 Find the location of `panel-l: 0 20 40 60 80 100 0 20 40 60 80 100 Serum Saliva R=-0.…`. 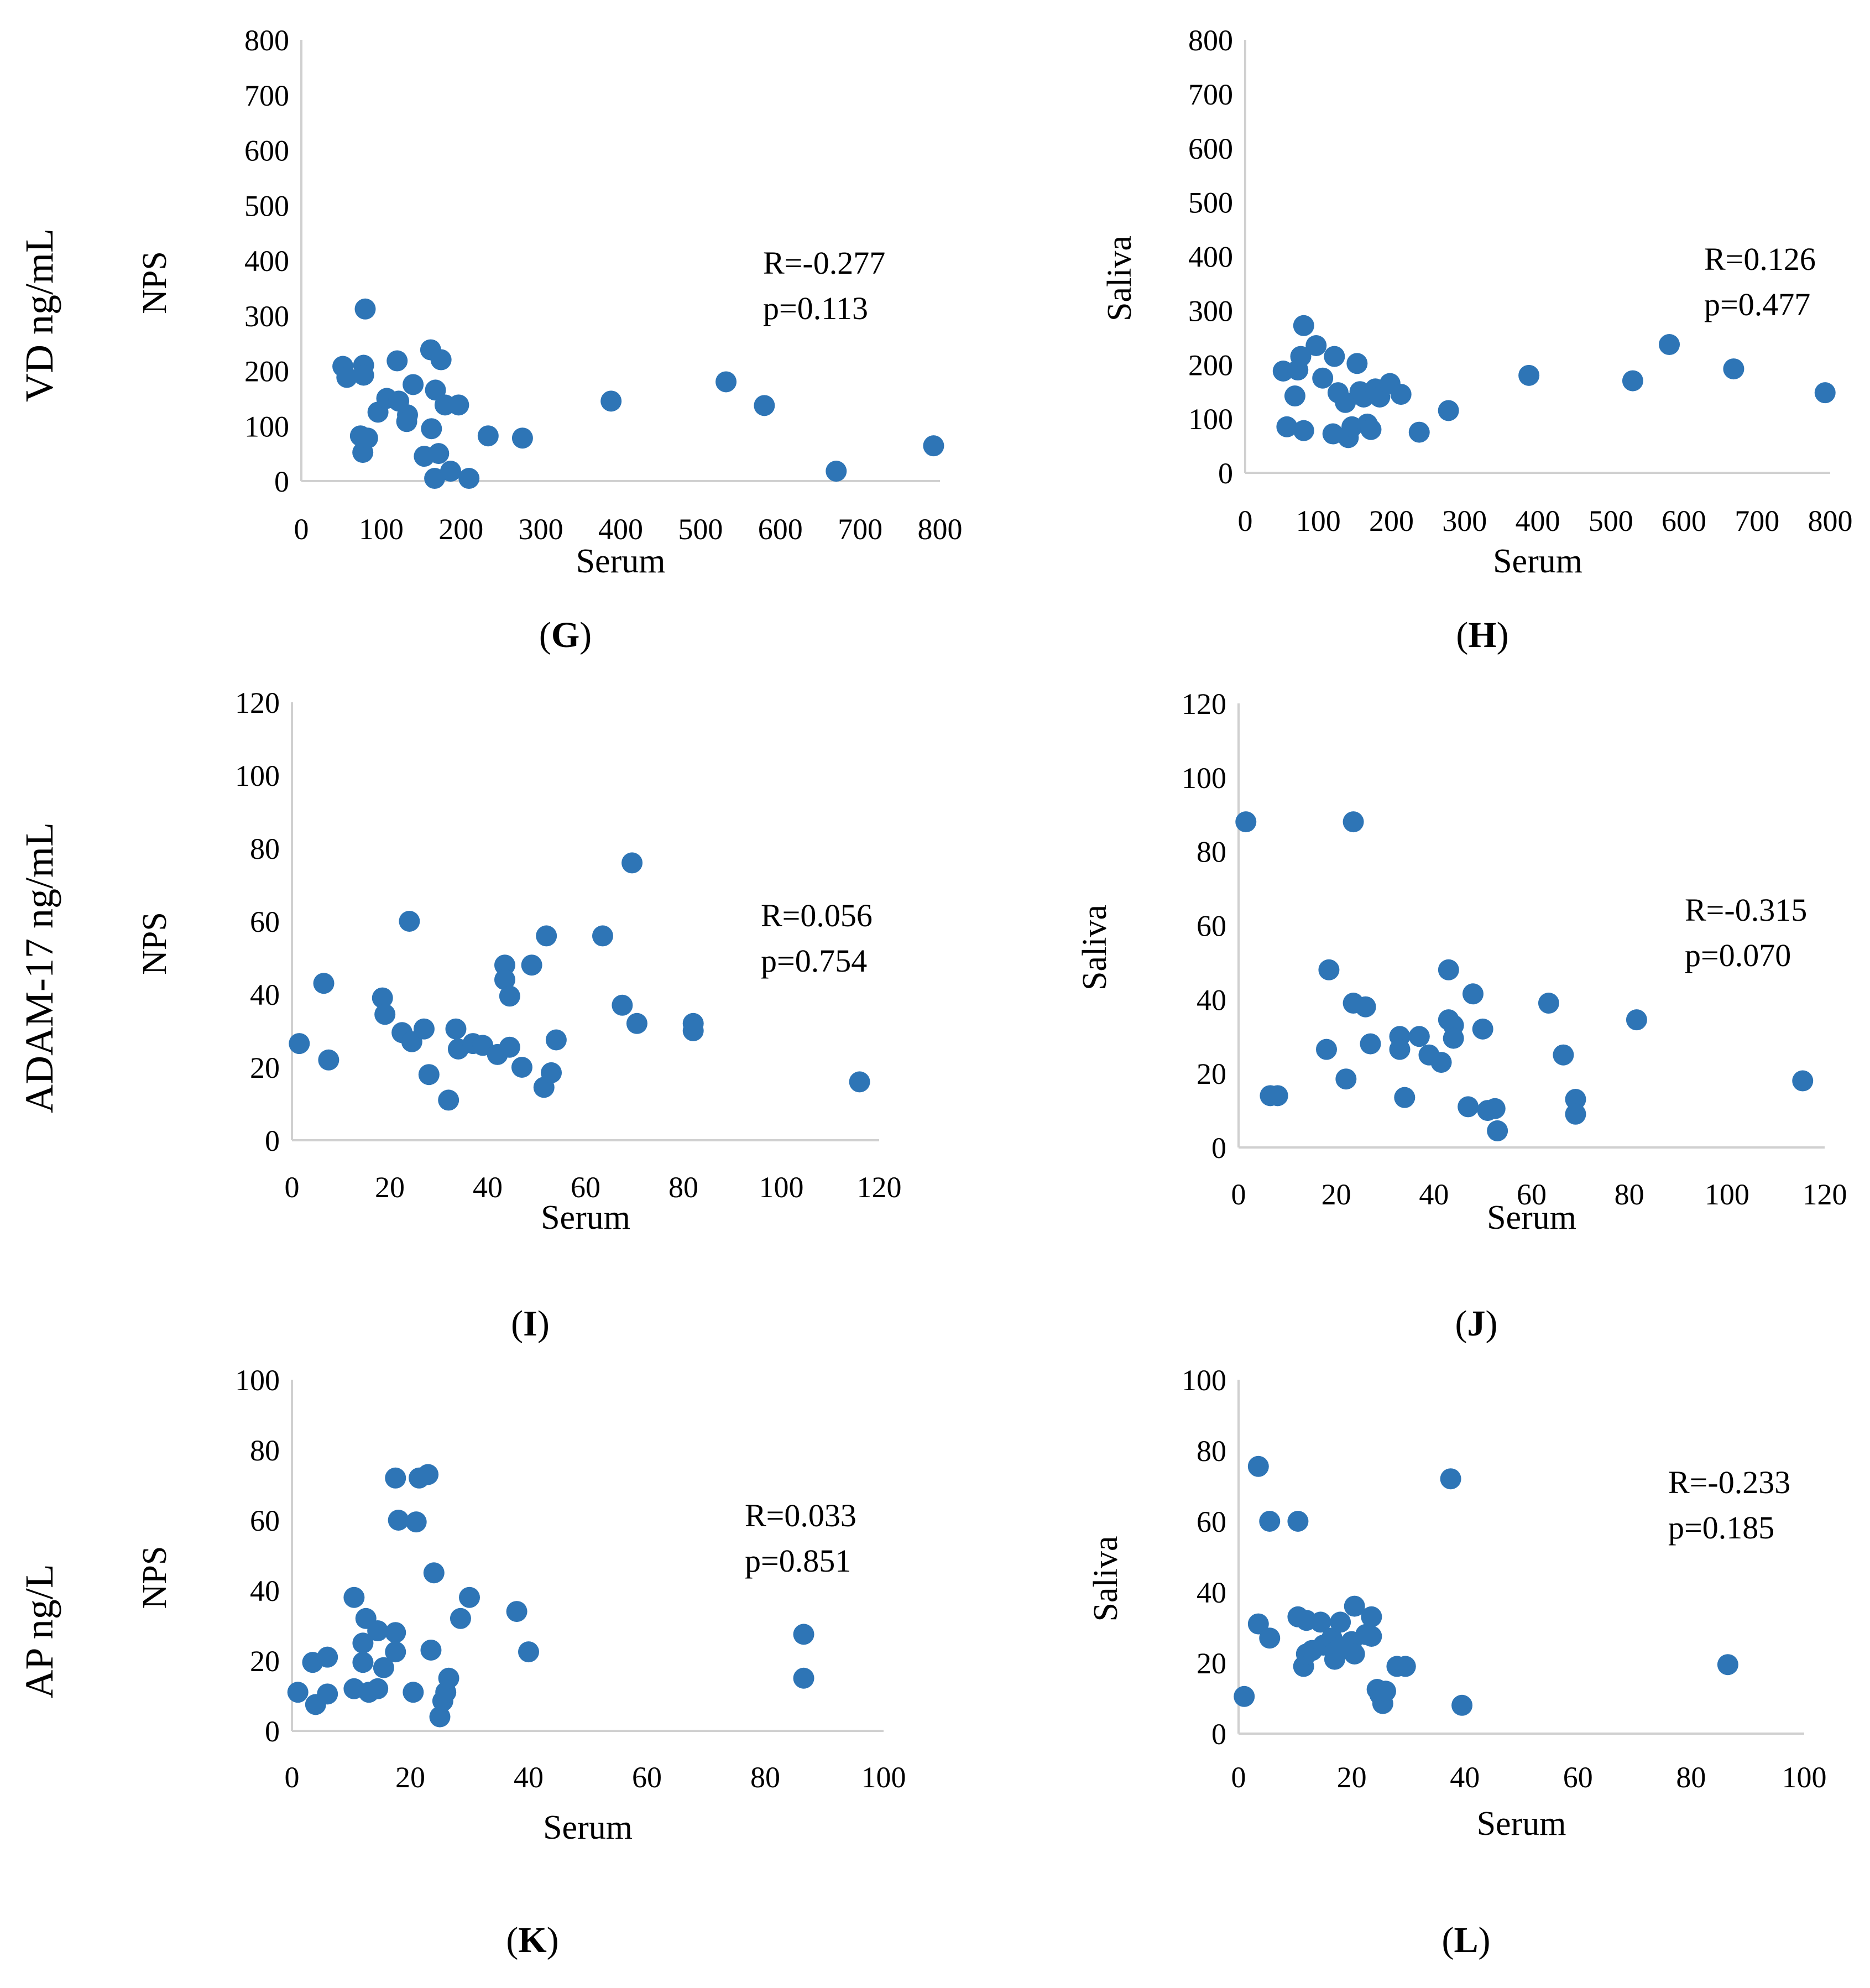

panel-l: 0 20 40 60 80 100 0 20 40 60 80 100 Serum Saliva R=-0.… is located at coordinates (1457, 1662).